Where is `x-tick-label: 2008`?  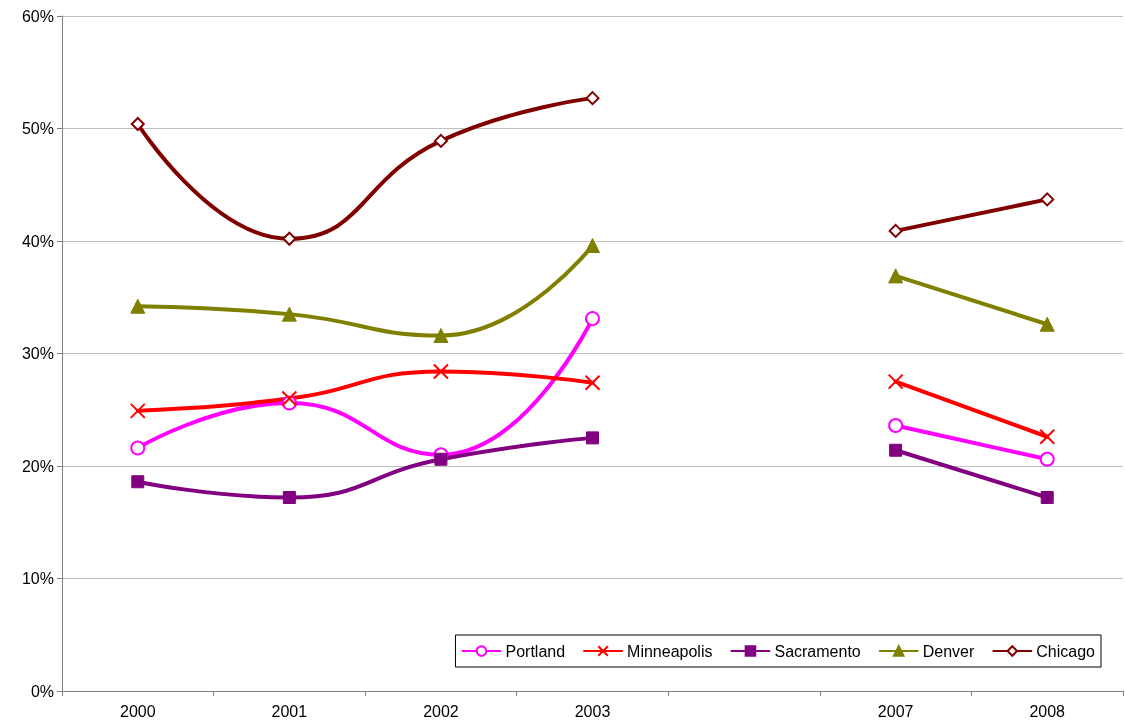 x-tick-label: 2008 is located at coordinates (1047, 711).